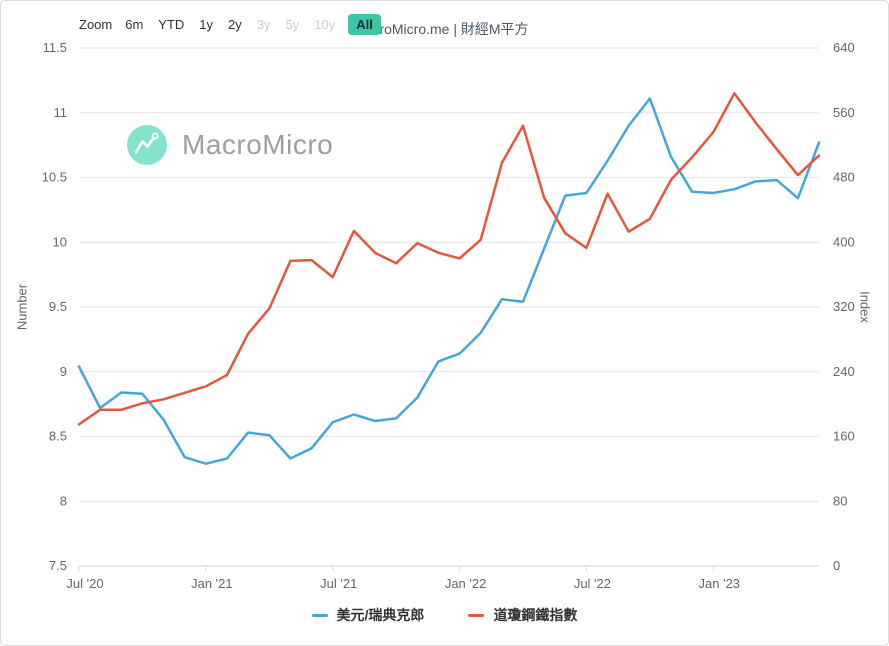  I want to click on right-axis-tick-label: 320, so click(844, 306).